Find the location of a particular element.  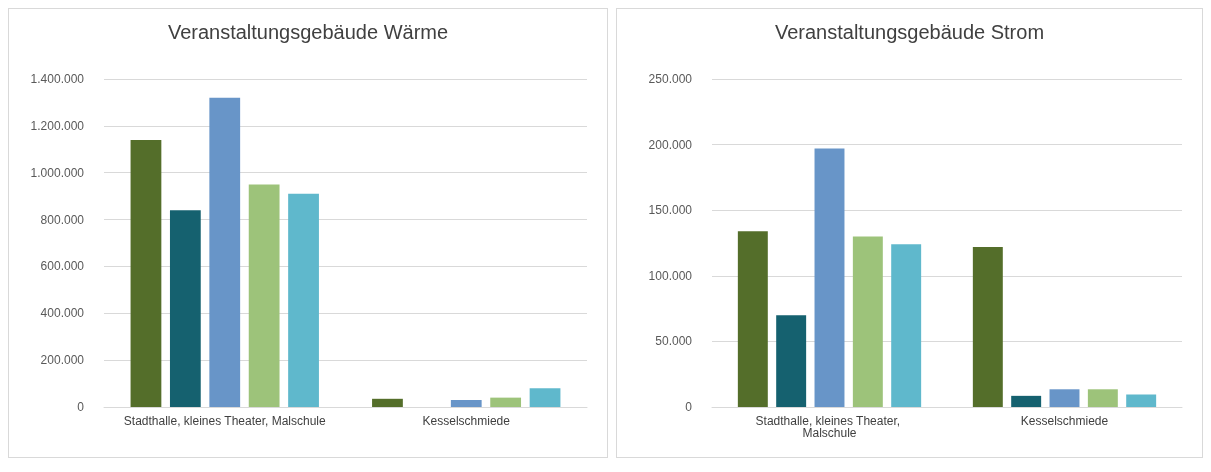

y-tick-label: 250.000 is located at coordinates (670, 79).